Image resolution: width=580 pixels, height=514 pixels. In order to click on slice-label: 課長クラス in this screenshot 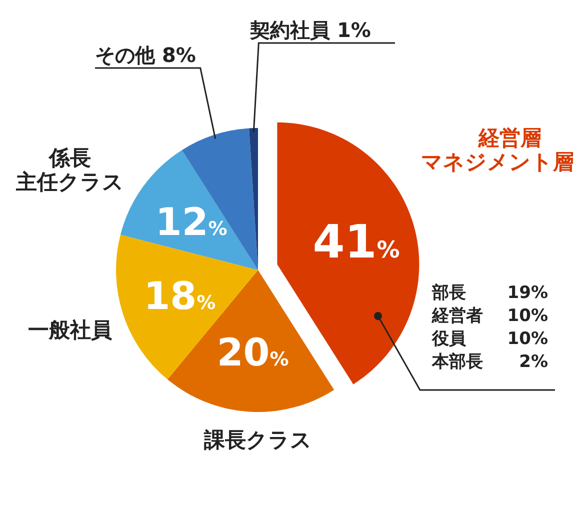, I will do `click(257, 440)`.